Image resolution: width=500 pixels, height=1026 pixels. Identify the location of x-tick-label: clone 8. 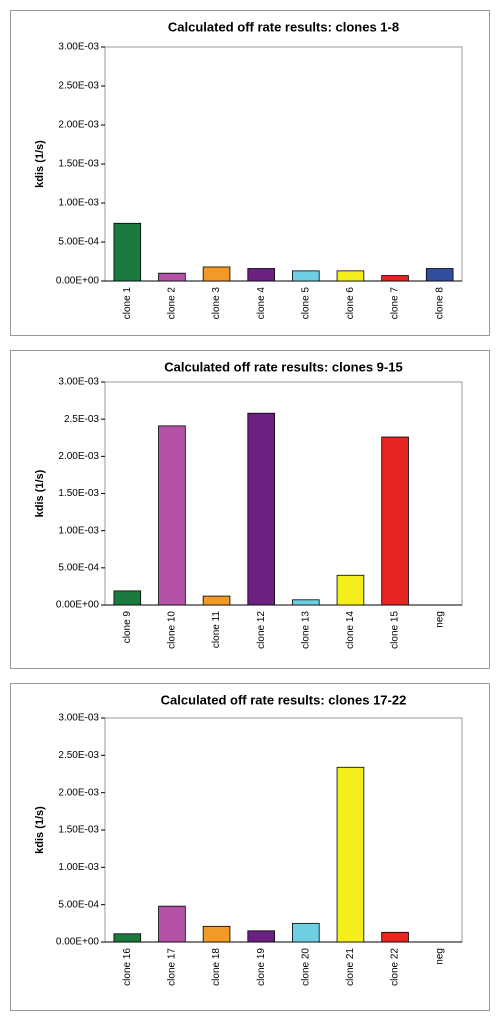
(439, 303).